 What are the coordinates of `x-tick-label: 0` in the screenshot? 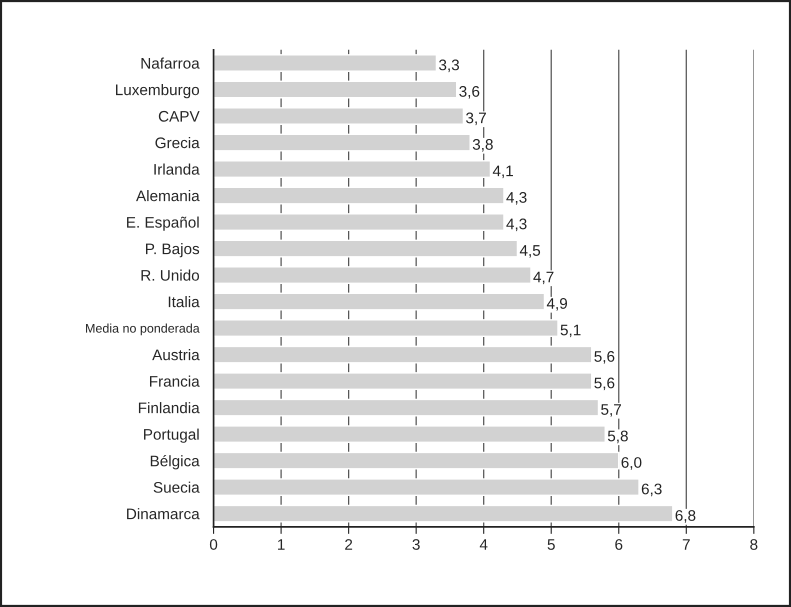 It's located at (214, 544).